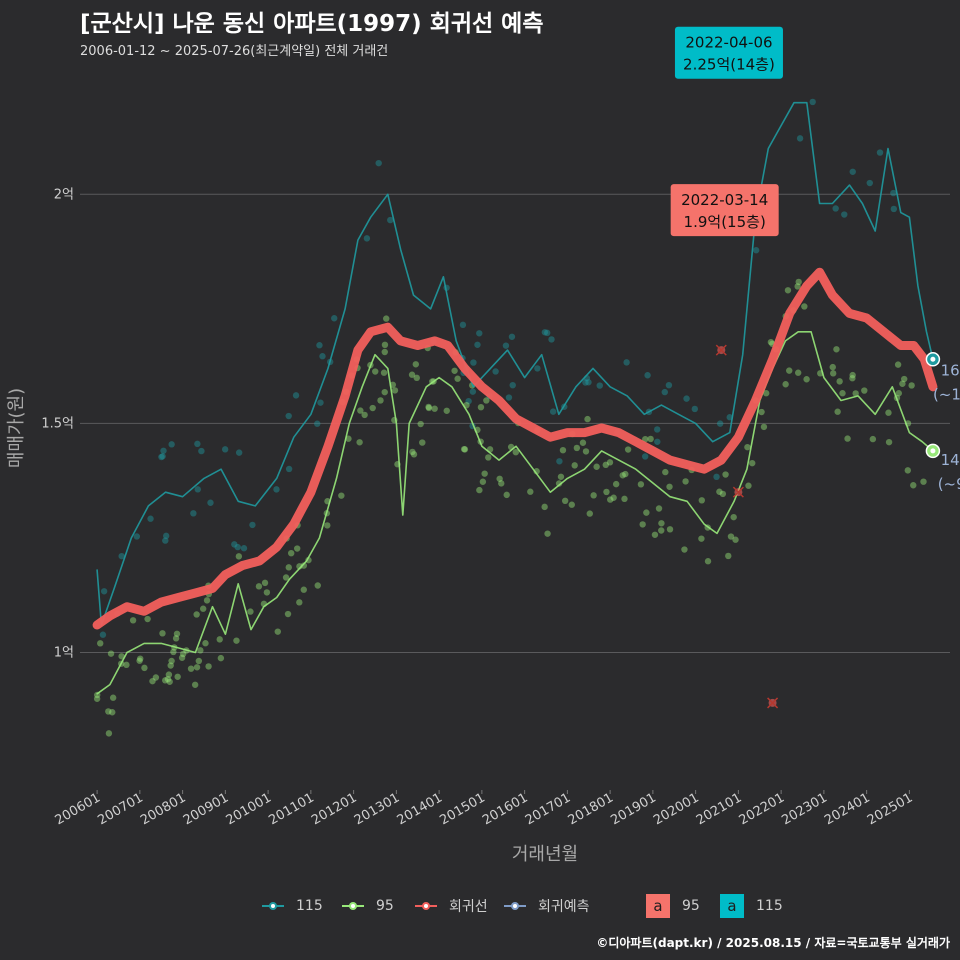  I want to click on x-tick-label: 201001, so click(249, 809).